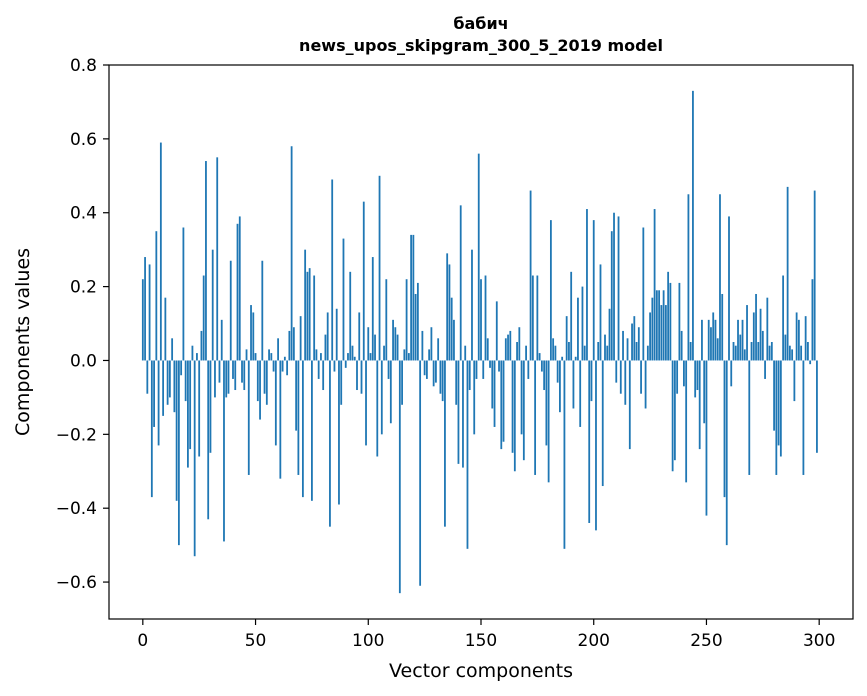 This screenshot has height=696, width=867. What do you see at coordinates (486, 635) in the screenshot?
I see `x-axis-ticks: 0 50 100 150 200 250 300` at bounding box center [486, 635].